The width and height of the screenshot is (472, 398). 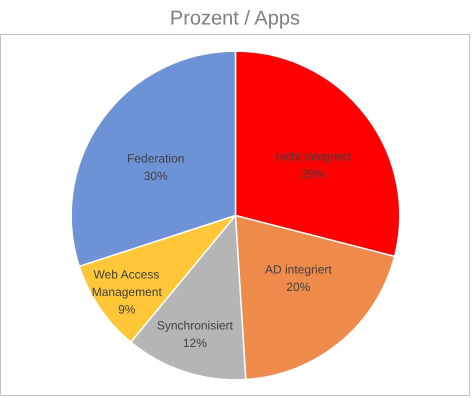 What do you see at coordinates (127, 283) in the screenshot?
I see `slice-label: Web Access Management` at bounding box center [127, 283].